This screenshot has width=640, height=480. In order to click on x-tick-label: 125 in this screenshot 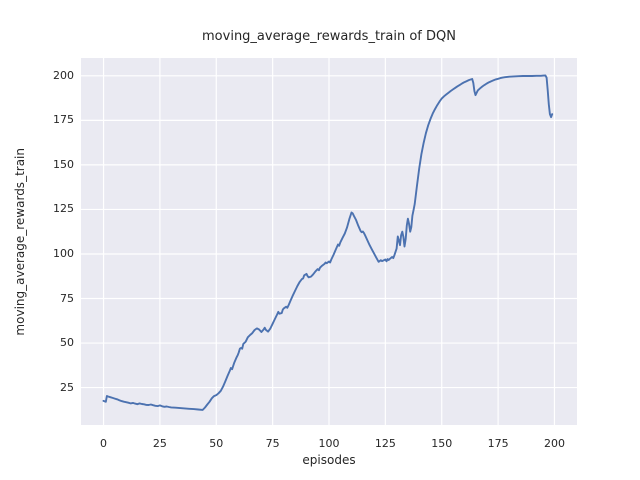, I will do `click(385, 443)`.